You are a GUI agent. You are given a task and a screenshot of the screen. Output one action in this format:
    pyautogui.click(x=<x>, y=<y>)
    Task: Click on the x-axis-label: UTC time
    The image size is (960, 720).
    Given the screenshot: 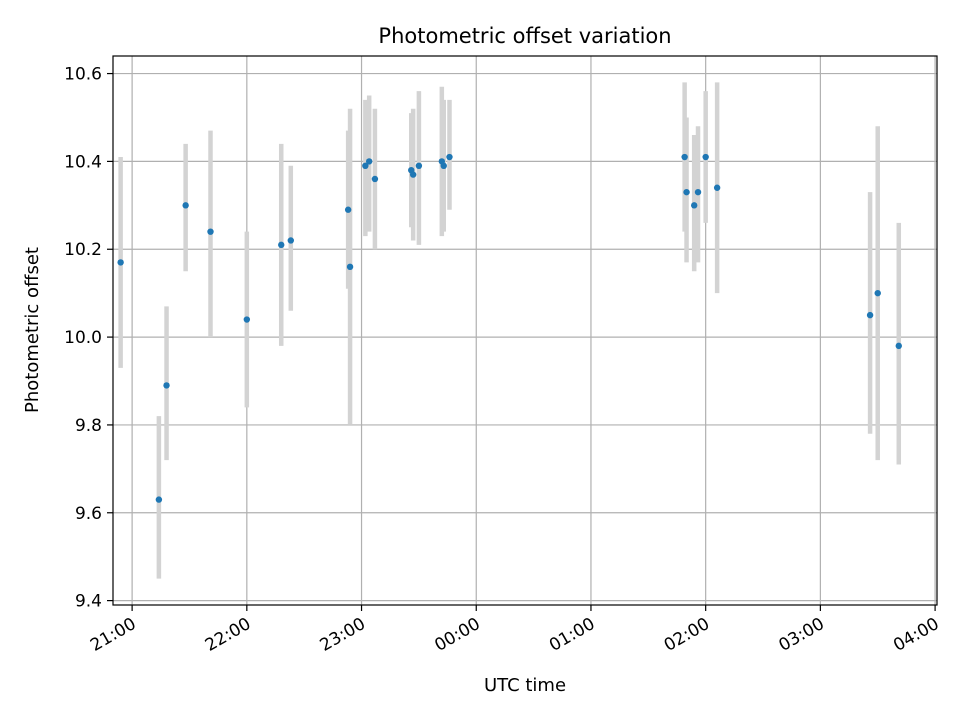 What is the action you would take?
    pyautogui.click(x=525, y=685)
    